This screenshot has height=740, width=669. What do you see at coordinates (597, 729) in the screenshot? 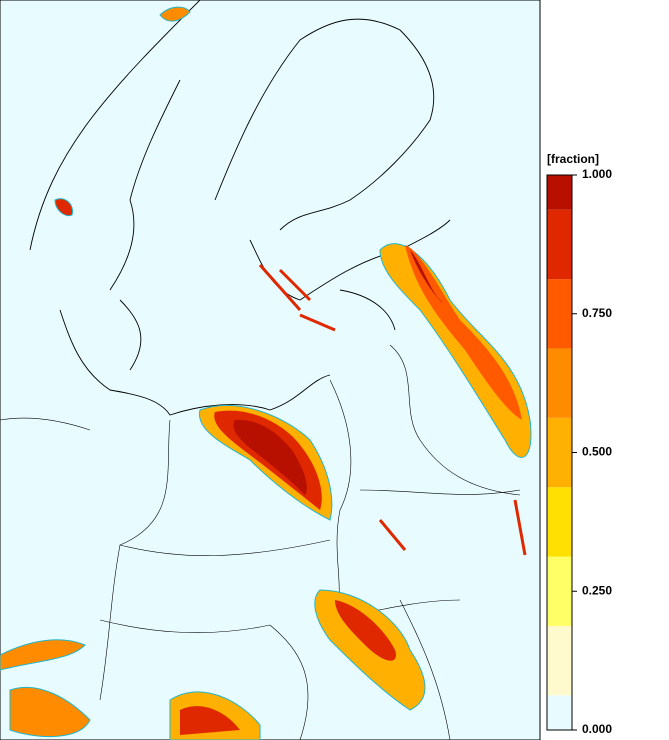
I see `colorbar-tick-label: 0.000` at bounding box center [597, 729].